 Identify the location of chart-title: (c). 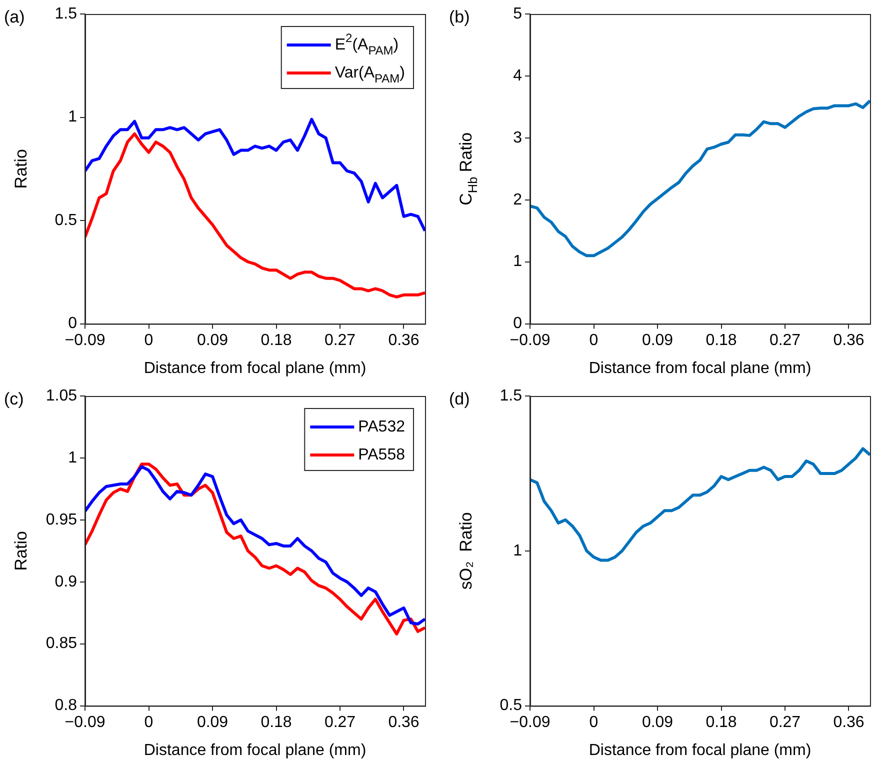
(14, 399).